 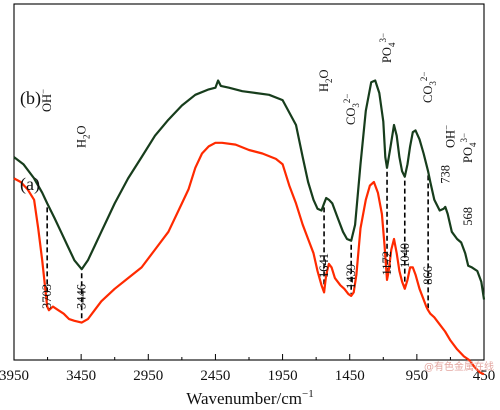 I want to click on x-tick-label: 3950, so click(x=14, y=376).